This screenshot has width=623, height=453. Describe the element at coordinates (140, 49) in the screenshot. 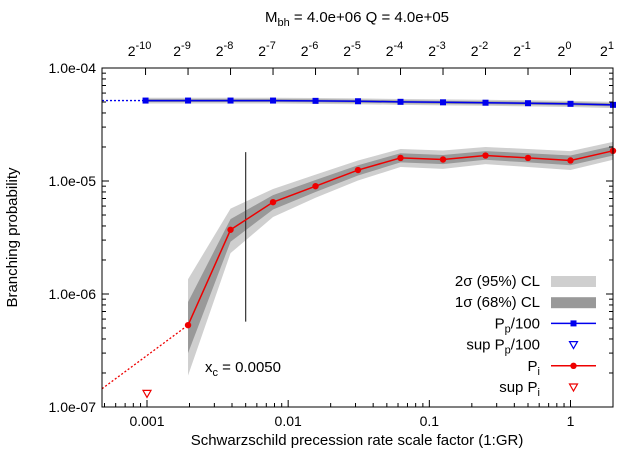

I see `top-tick-label: 2-10` at that location.